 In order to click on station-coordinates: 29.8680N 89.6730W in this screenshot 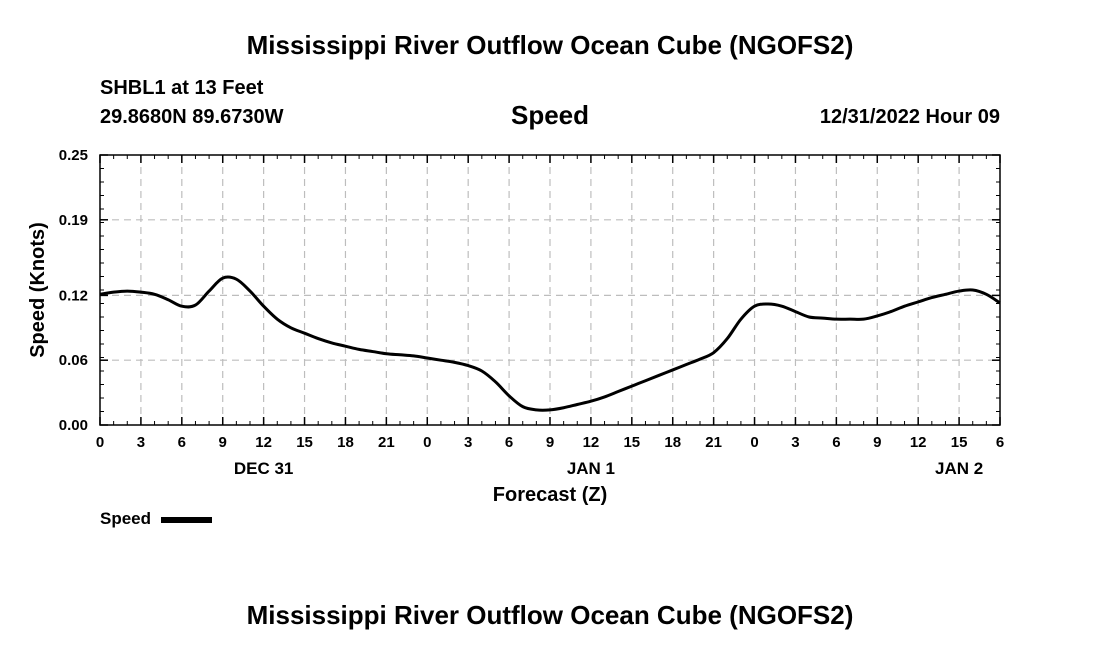, I will do `click(192, 117)`.